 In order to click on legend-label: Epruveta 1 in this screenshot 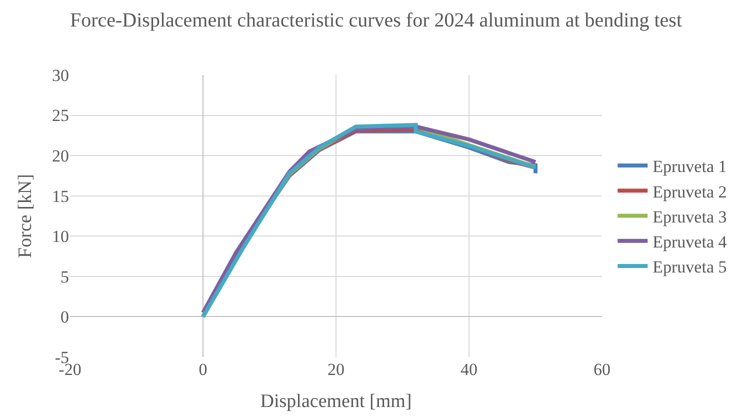, I will do `click(689, 166)`.